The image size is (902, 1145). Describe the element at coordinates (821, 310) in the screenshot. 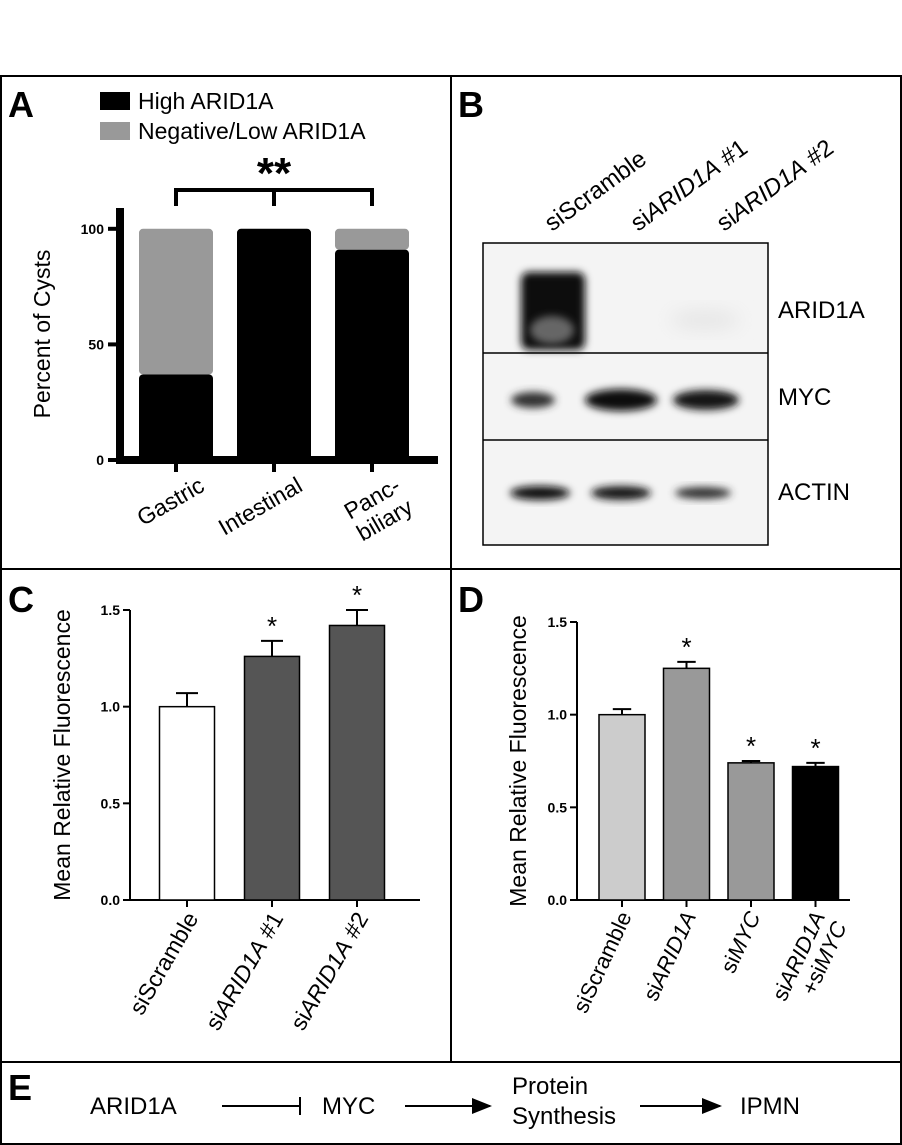

I see `blot-row-label: ARID1A` at that location.